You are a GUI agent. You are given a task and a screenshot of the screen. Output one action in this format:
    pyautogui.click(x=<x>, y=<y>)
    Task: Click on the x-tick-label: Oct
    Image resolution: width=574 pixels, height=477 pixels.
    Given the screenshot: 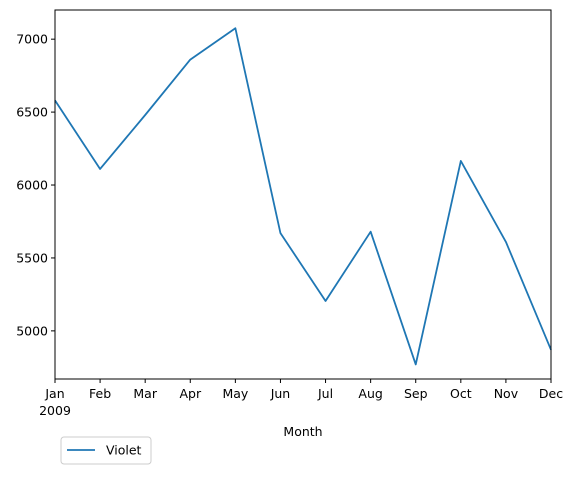 What is the action you would take?
    pyautogui.click(x=461, y=393)
    